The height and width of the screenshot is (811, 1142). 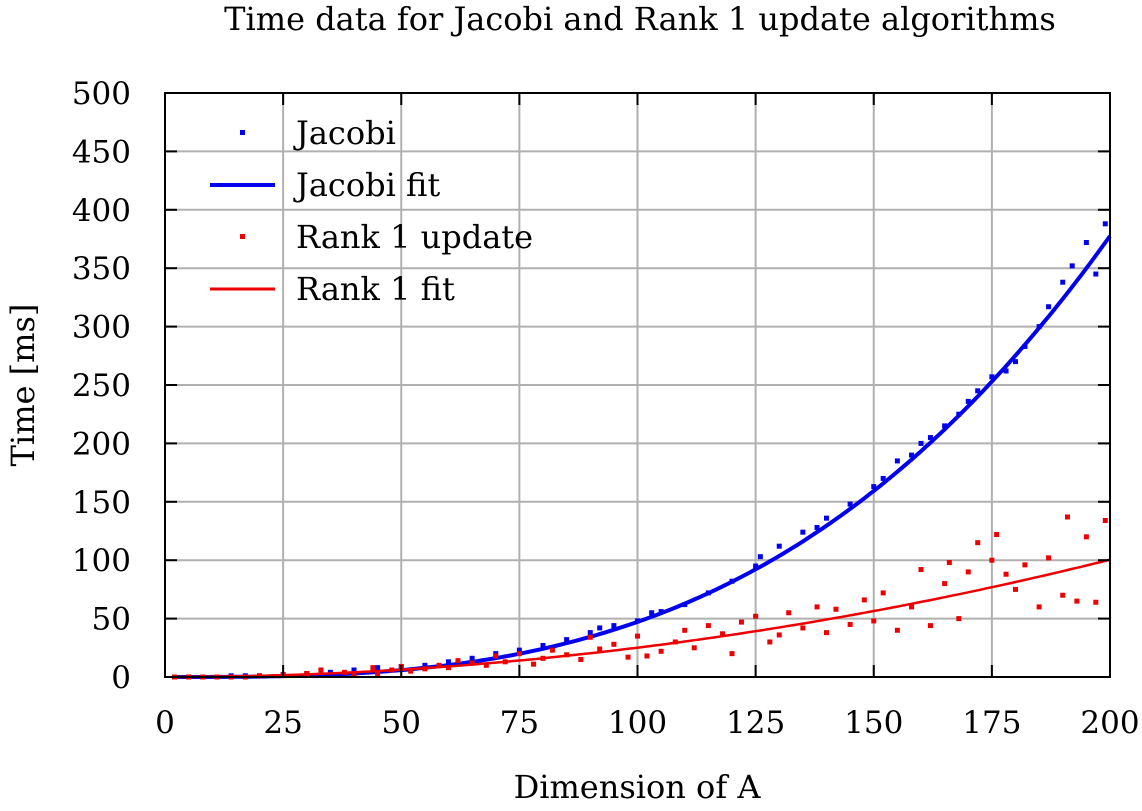 What do you see at coordinates (101, 561) in the screenshot?
I see `y-tick-label: 100` at bounding box center [101, 561].